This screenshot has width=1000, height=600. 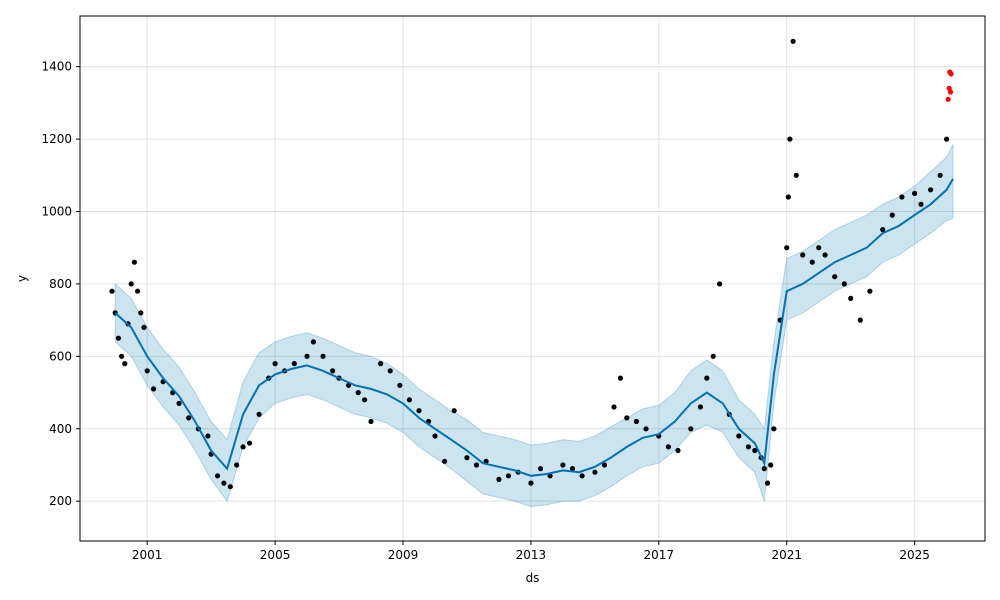 What do you see at coordinates (531, 555) in the screenshot?
I see `x-tick-label: 2013` at bounding box center [531, 555].